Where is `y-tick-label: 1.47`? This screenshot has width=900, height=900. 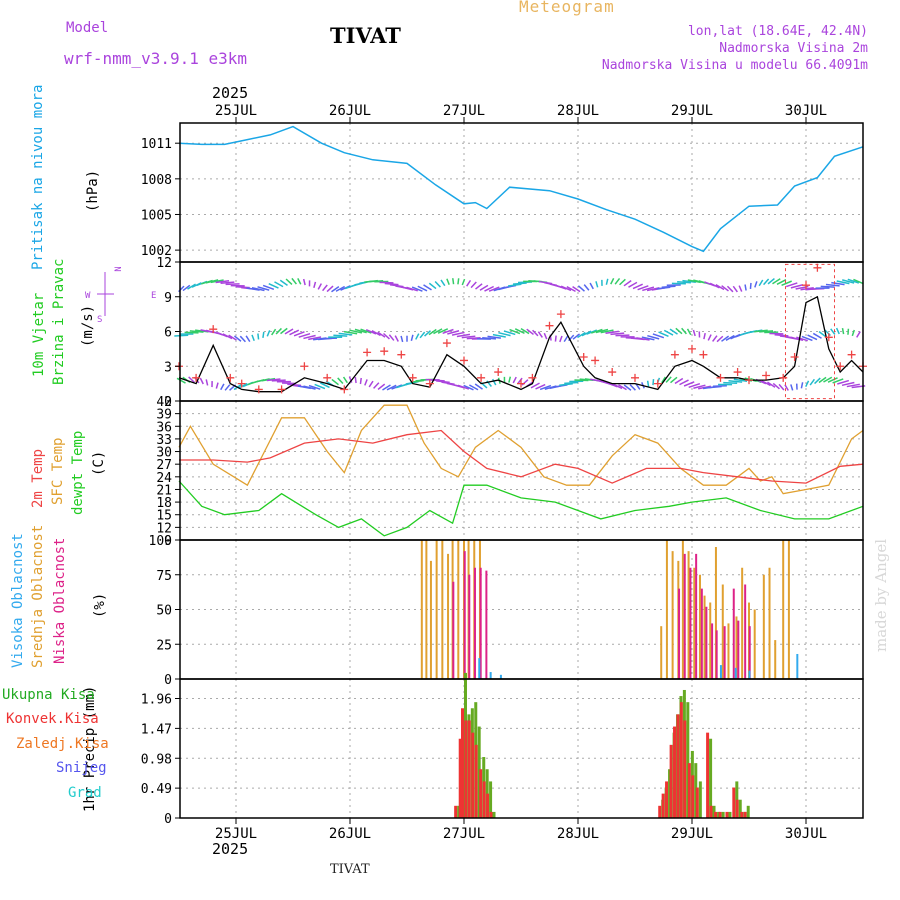
y-tick-label: 1.47 is located at coordinates (156, 729).